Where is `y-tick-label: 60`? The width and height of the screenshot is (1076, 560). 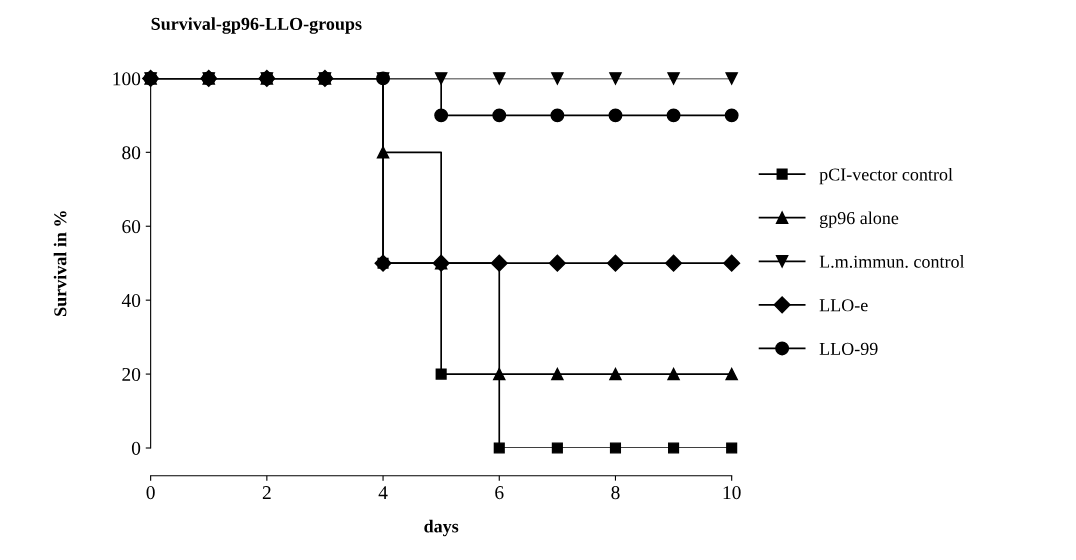 y-tick-label: 60 is located at coordinates (131, 227).